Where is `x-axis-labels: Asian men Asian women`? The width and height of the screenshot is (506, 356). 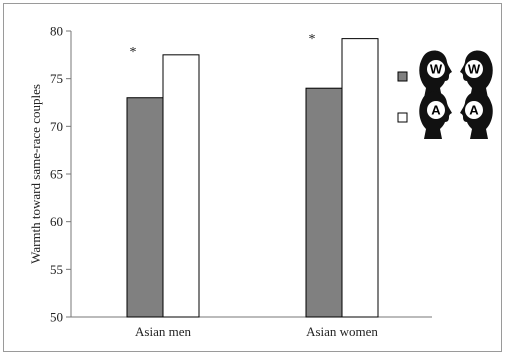
x-axis-labels: Asian men Asian women is located at coordinates (256, 331).